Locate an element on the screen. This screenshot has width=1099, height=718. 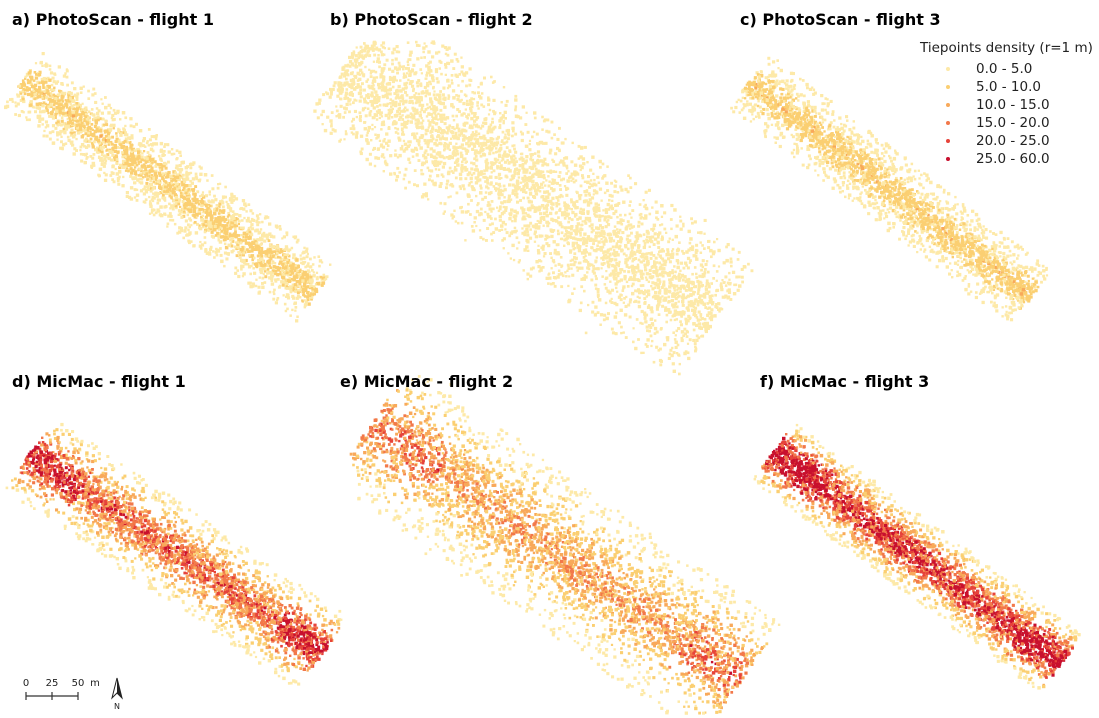
legend-row: 20.0 - 25.0 is located at coordinates (1019, 141).